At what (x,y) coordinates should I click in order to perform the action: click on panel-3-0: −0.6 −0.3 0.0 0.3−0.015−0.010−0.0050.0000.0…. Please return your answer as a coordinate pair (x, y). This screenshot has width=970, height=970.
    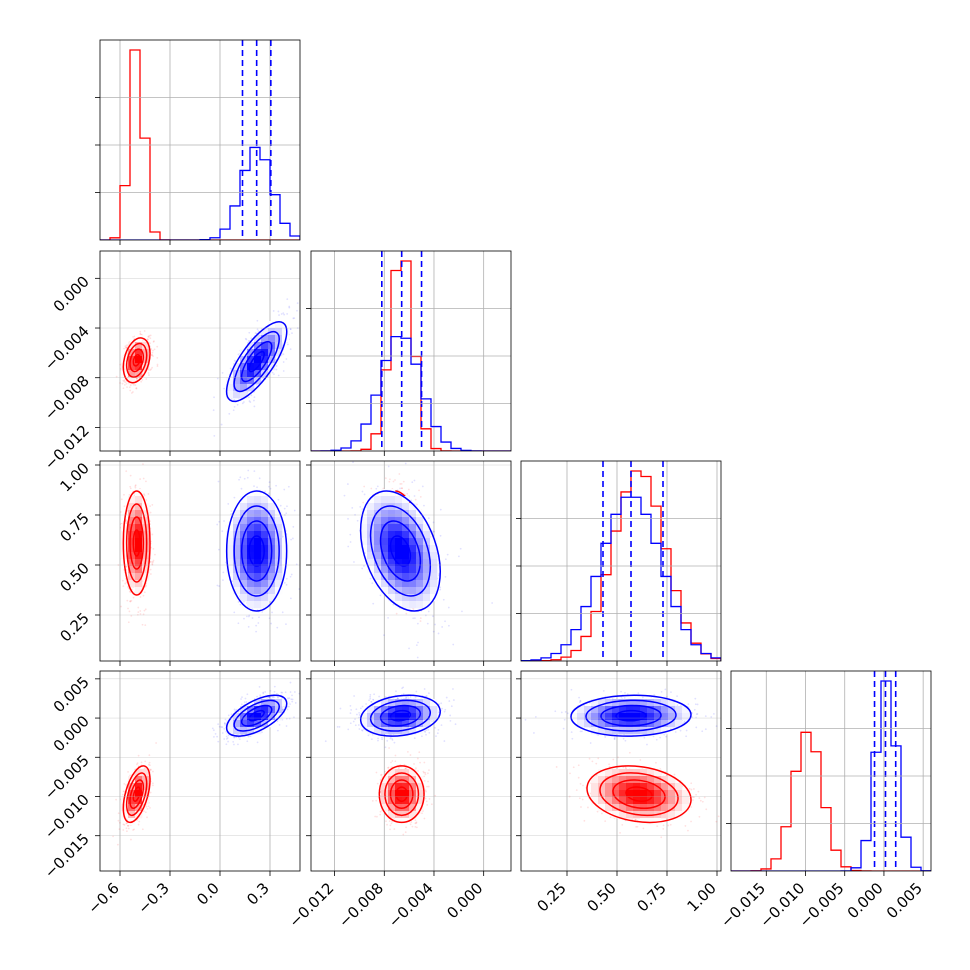
    Looking at the image, I should click on (171, 794).